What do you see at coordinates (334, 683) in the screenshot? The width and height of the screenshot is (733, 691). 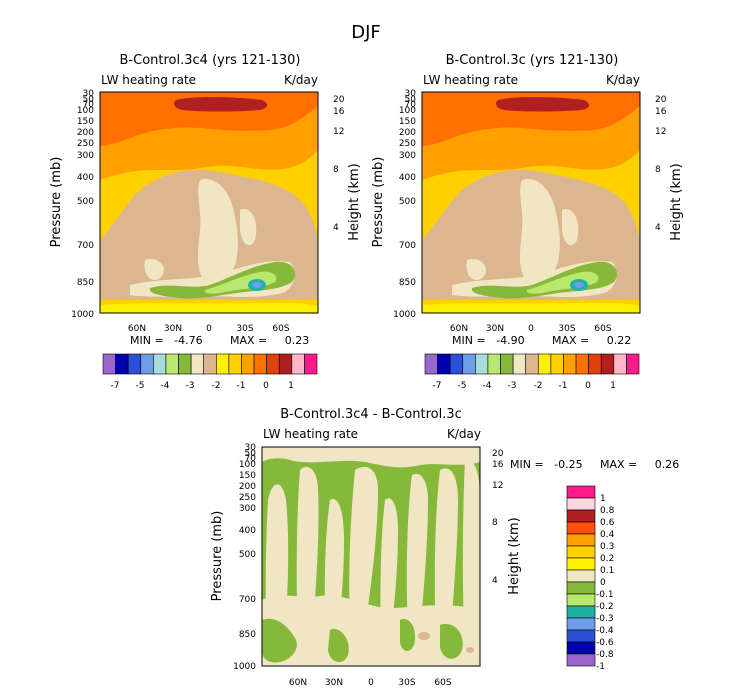 I see `x-tick: 30N` at bounding box center [334, 683].